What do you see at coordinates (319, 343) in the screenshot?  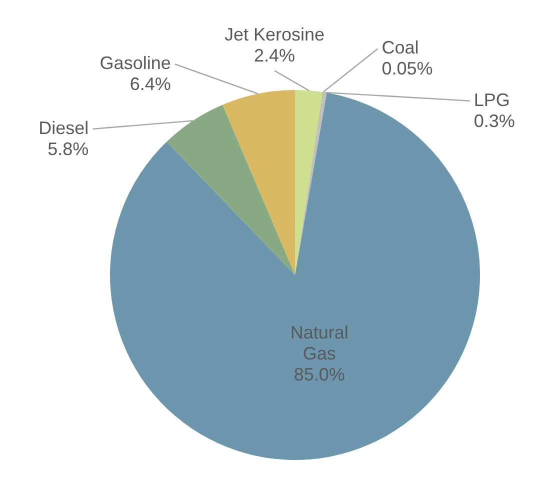 I see `slice-label: Natural Gas` at bounding box center [319, 343].